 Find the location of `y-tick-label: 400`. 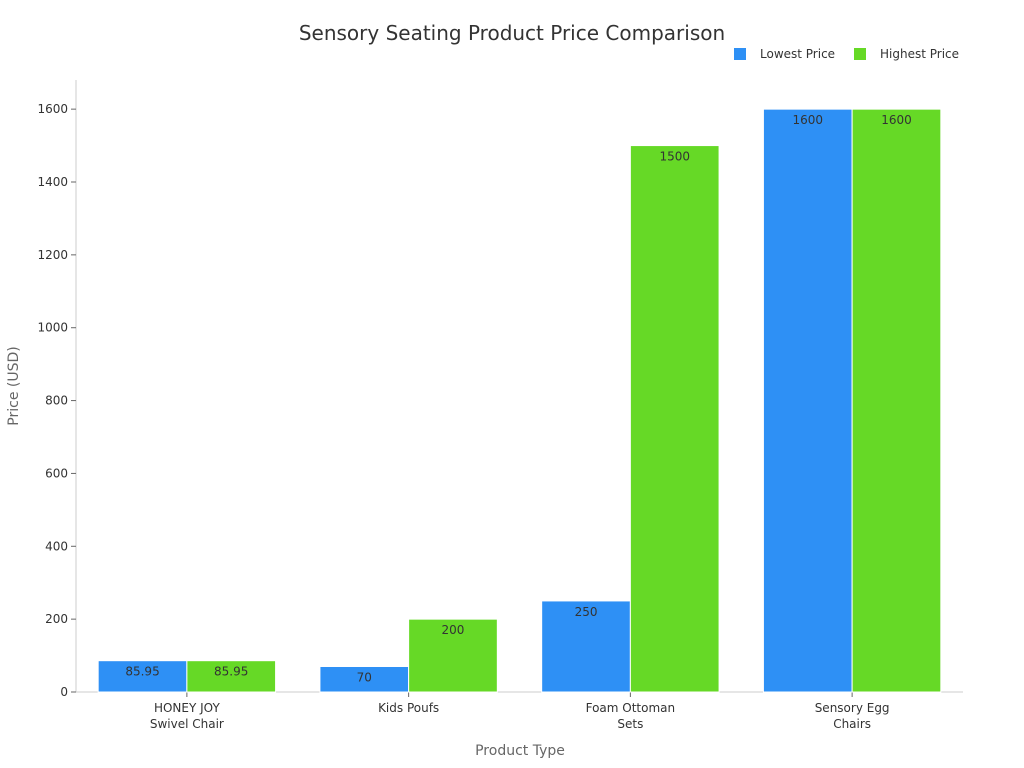

y-tick-label: 400 is located at coordinates (56, 546).